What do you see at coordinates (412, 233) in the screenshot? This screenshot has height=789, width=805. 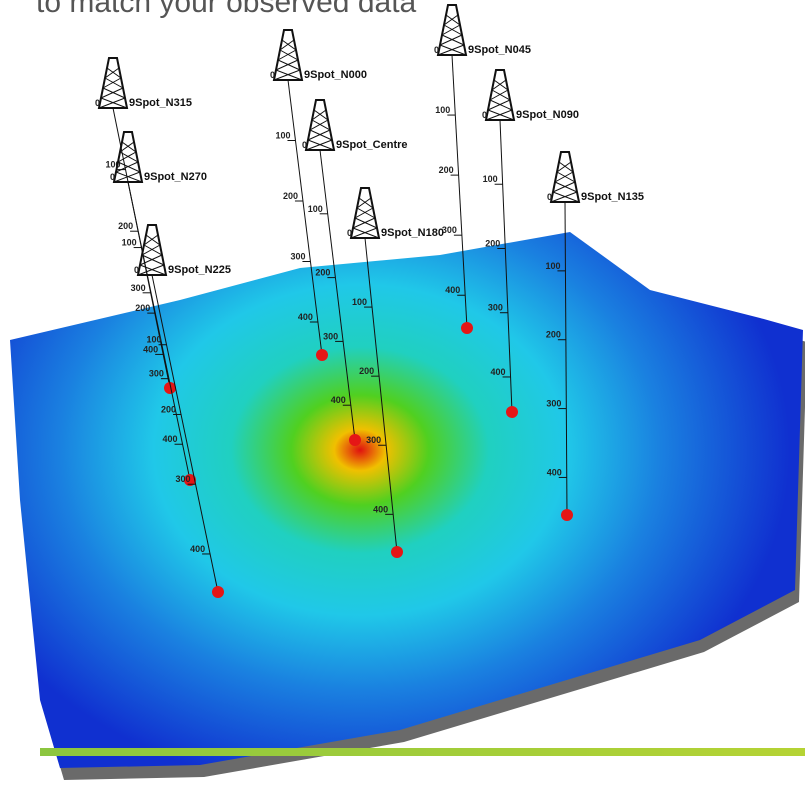 I see `well-name: 9Spot_N180` at bounding box center [412, 233].